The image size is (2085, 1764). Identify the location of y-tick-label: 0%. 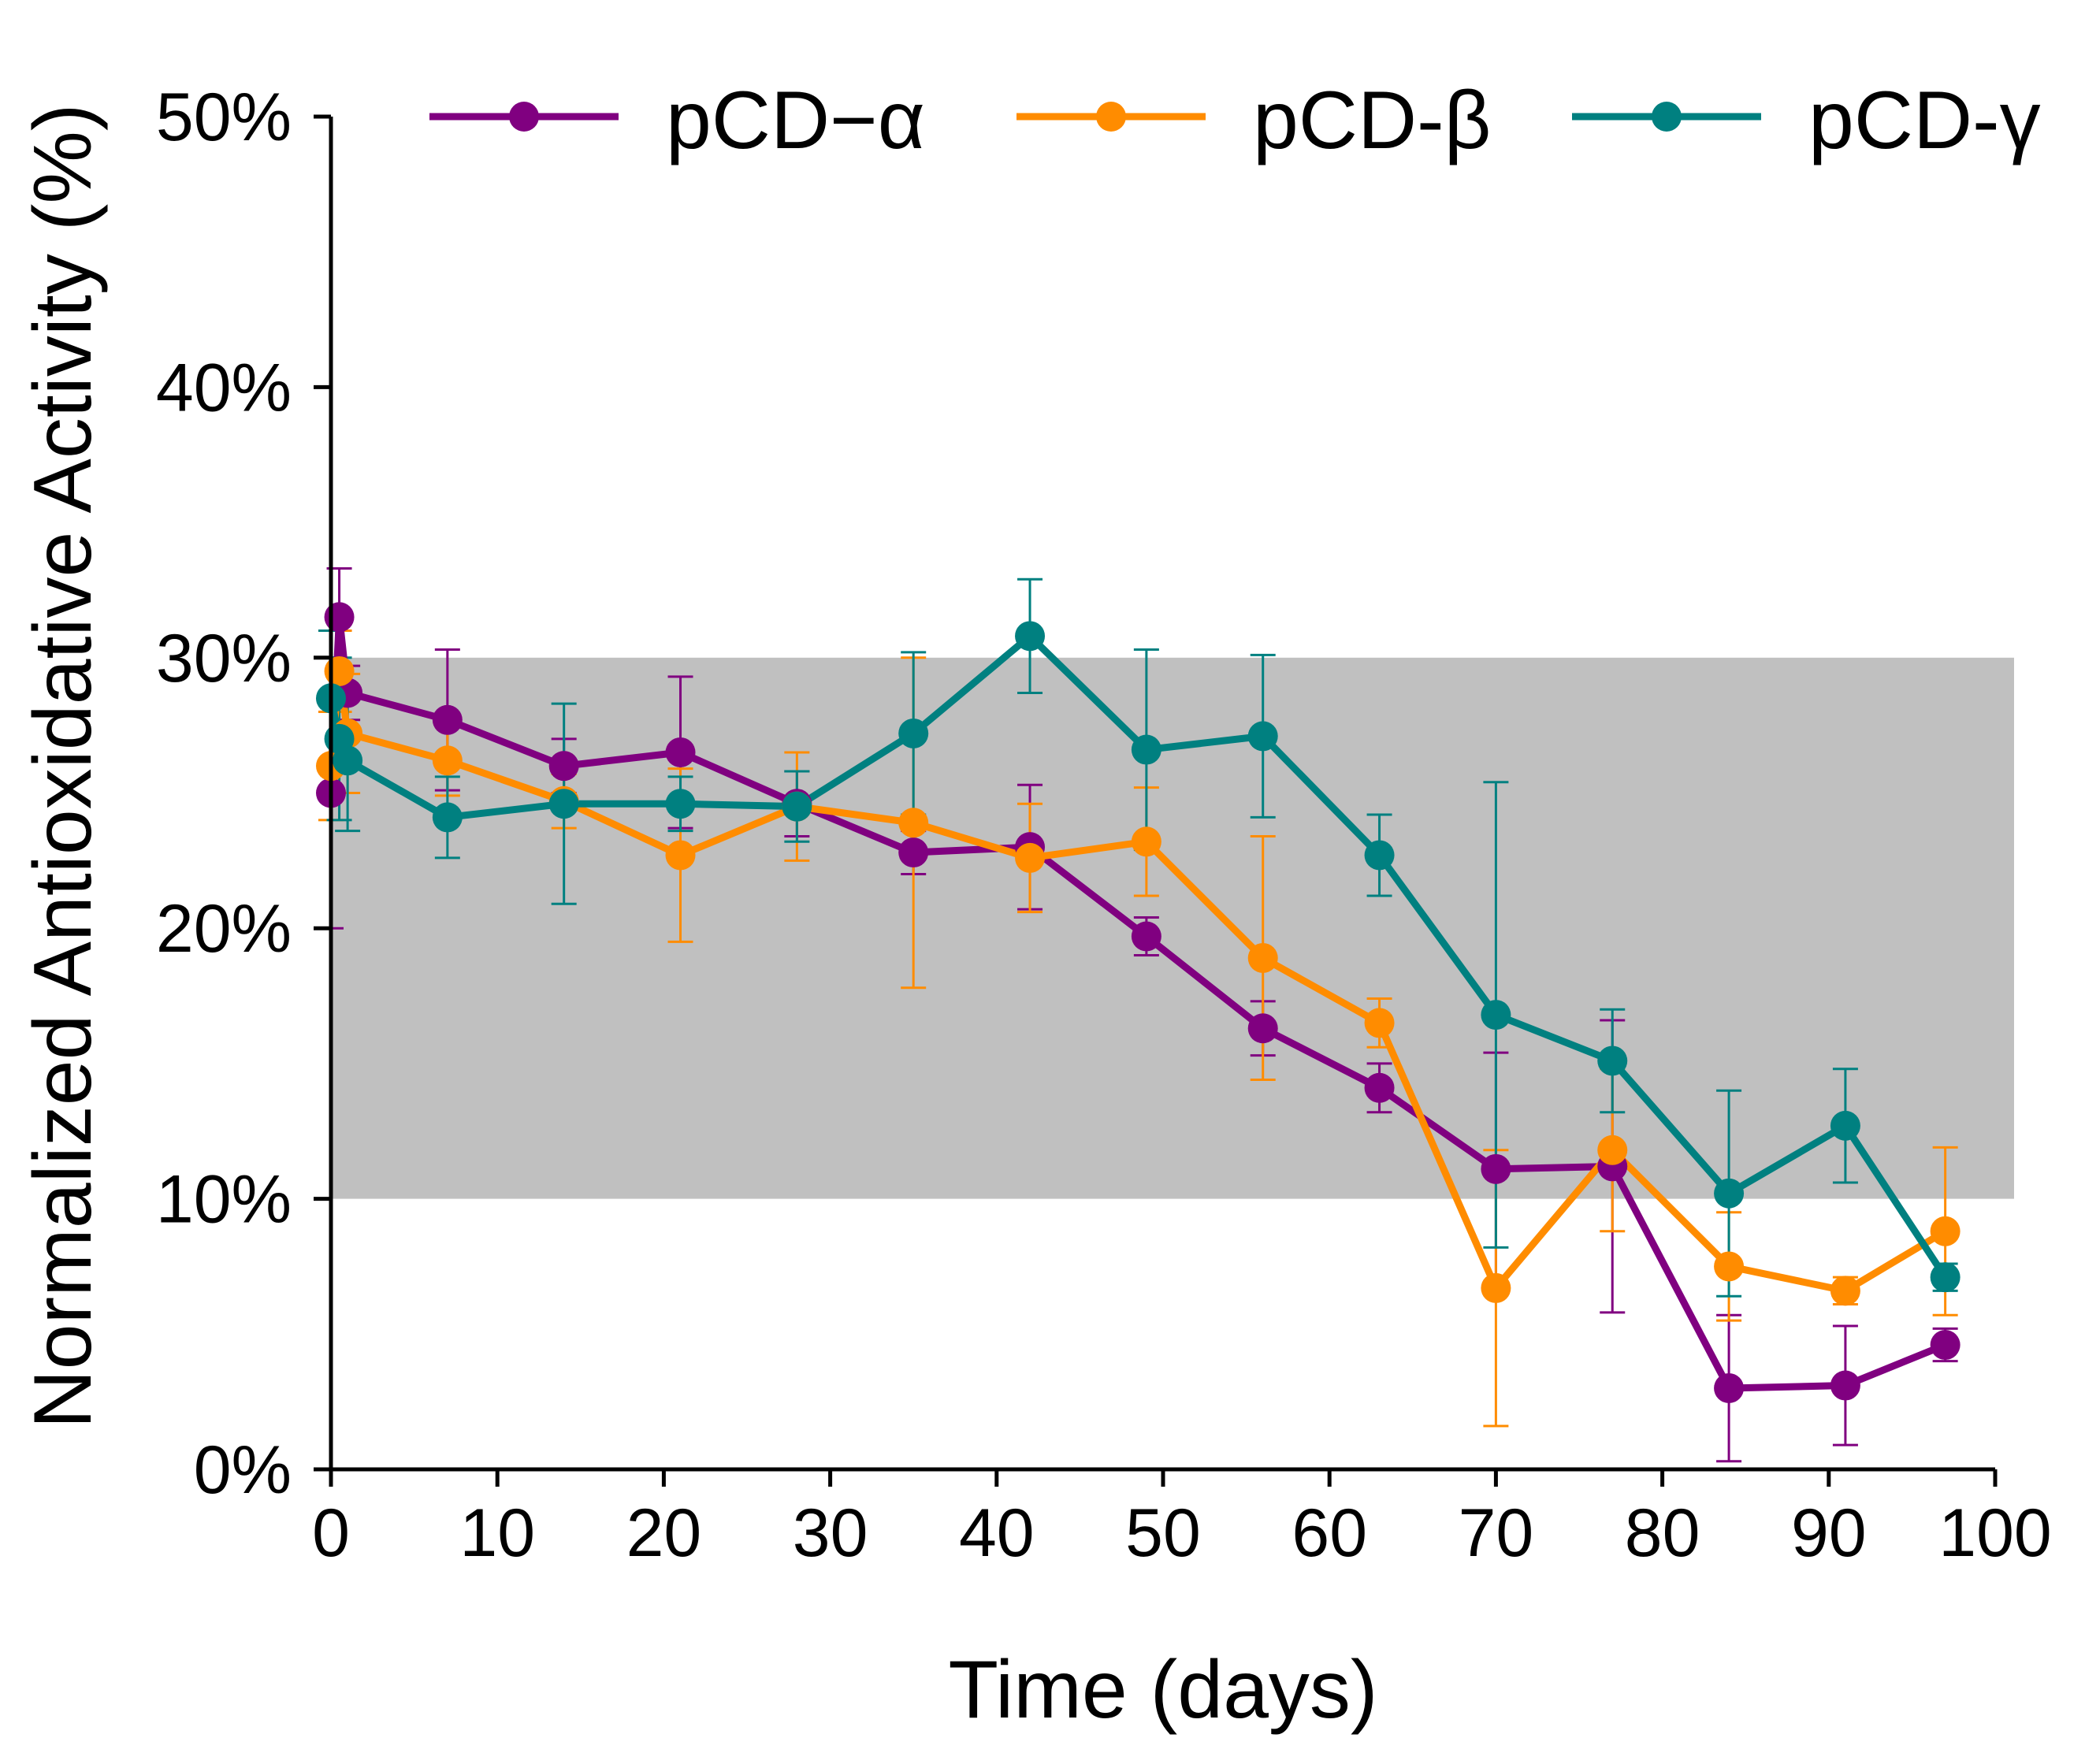
(243, 1470).